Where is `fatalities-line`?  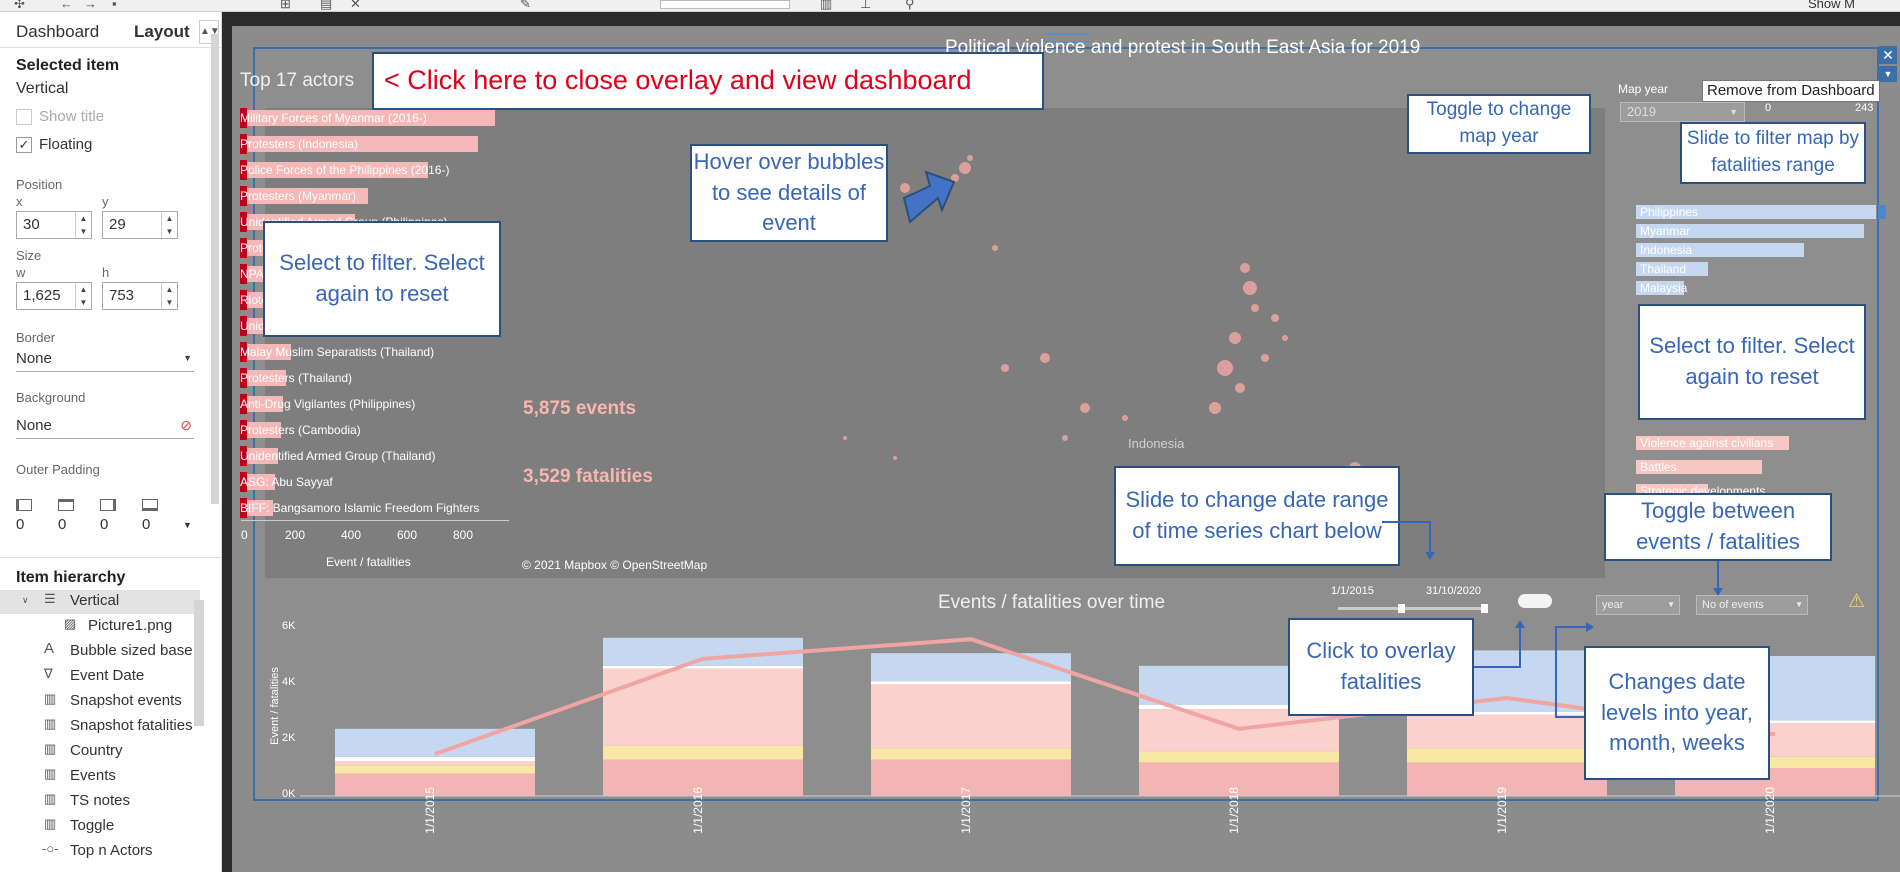 fatalities-line is located at coordinates (1105, 696).